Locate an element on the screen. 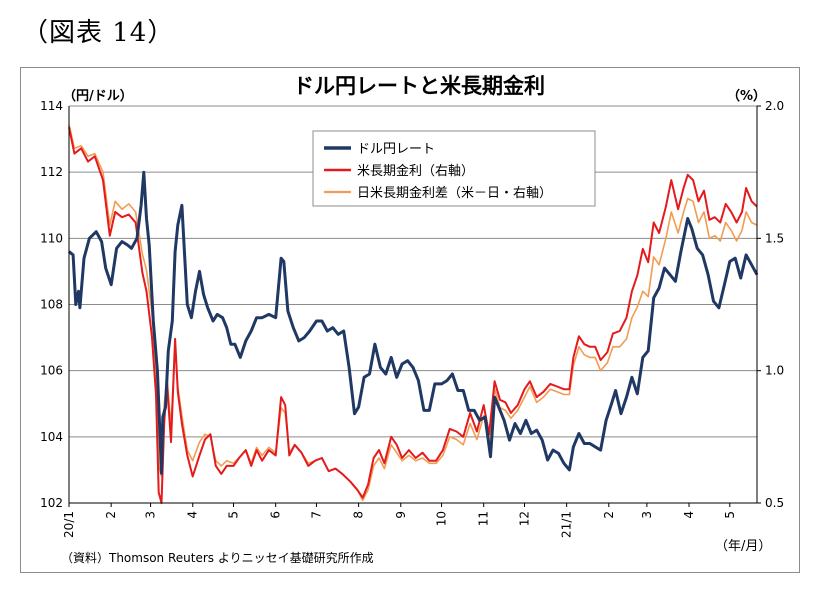  x-tick-label: 7 is located at coordinates (316, 515).